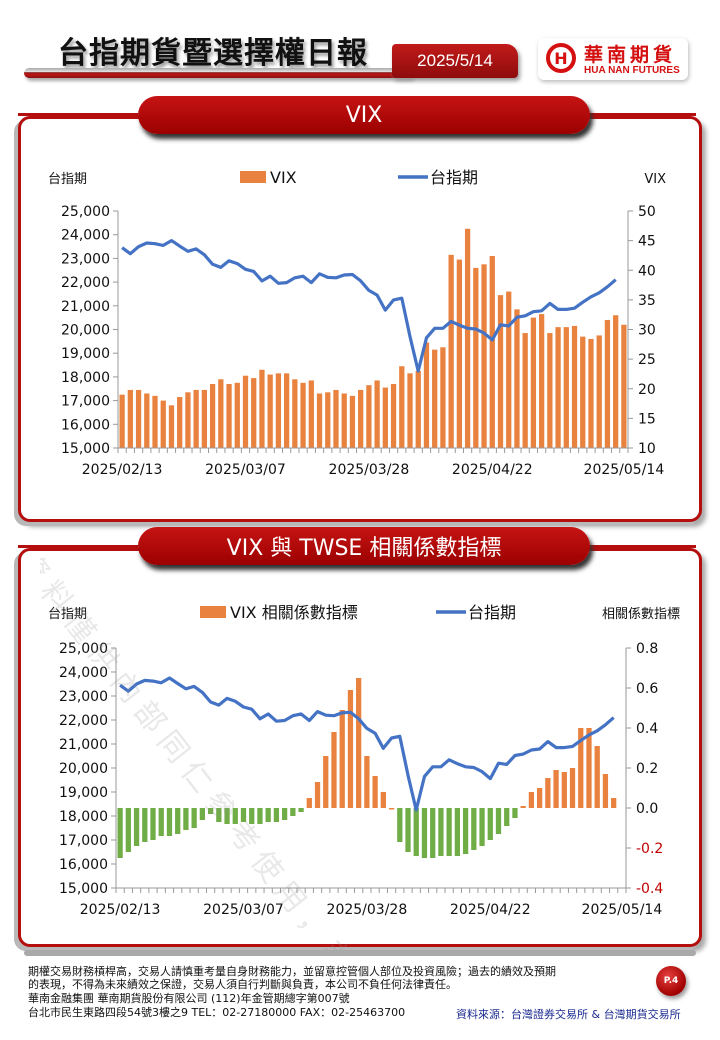 This screenshot has height=1040, width=720. Describe the element at coordinates (85, 331) in the screenshot. I see `left-axis-tick: 20,000` at that location.